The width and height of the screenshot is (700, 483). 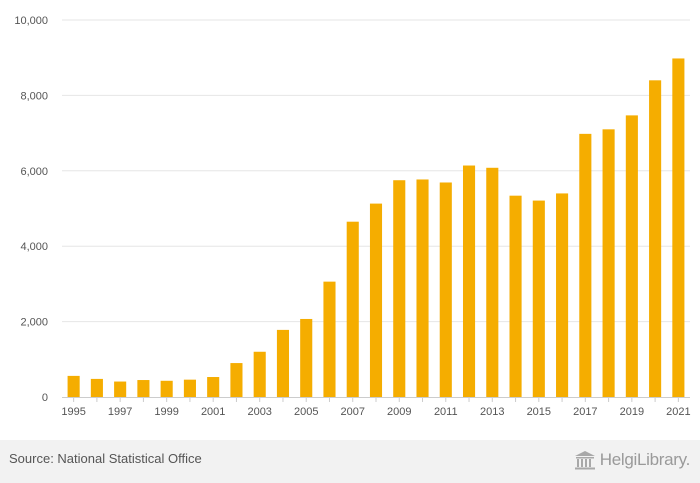 What do you see at coordinates (585, 265) in the screenshot?
I see `bar-2017` at bounding box center [585, 265].